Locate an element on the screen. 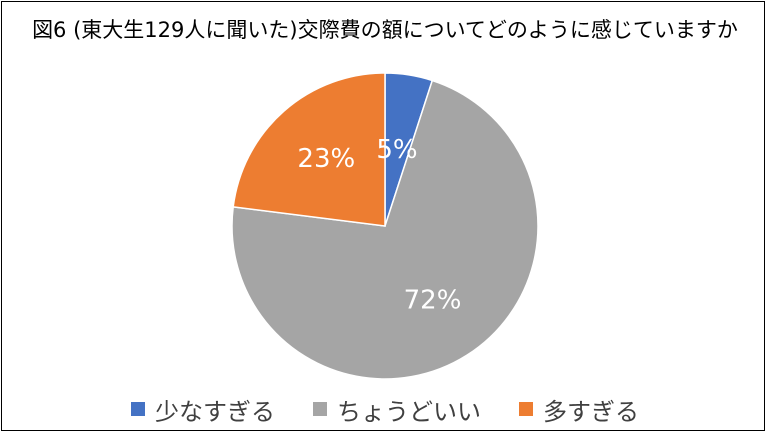 Image resolution: width=768 pixels, height=434 pixels. pie-slice-too-much is located at coordinates (309, 149).